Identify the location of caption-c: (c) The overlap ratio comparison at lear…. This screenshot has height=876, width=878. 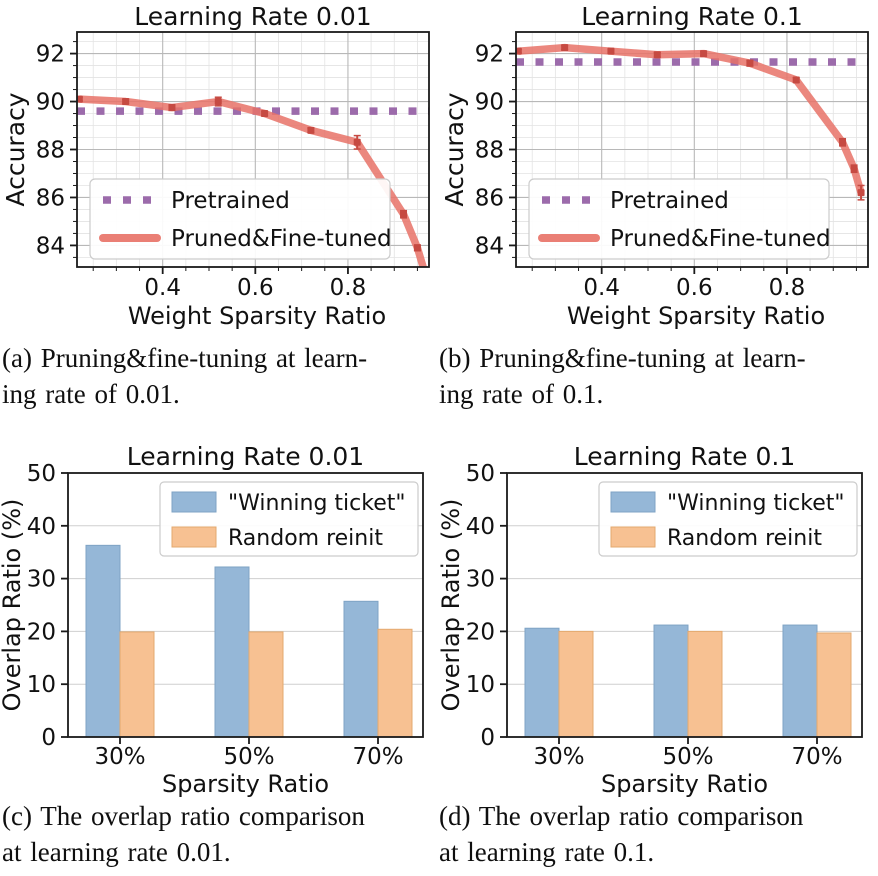
(221, 834).